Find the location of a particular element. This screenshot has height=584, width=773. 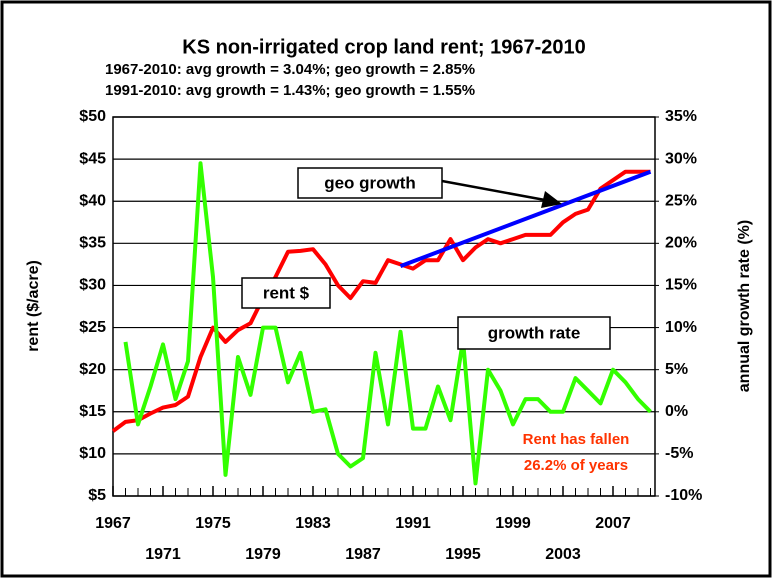

x-tick-label: 1971 is located at coordinates (163, 554).